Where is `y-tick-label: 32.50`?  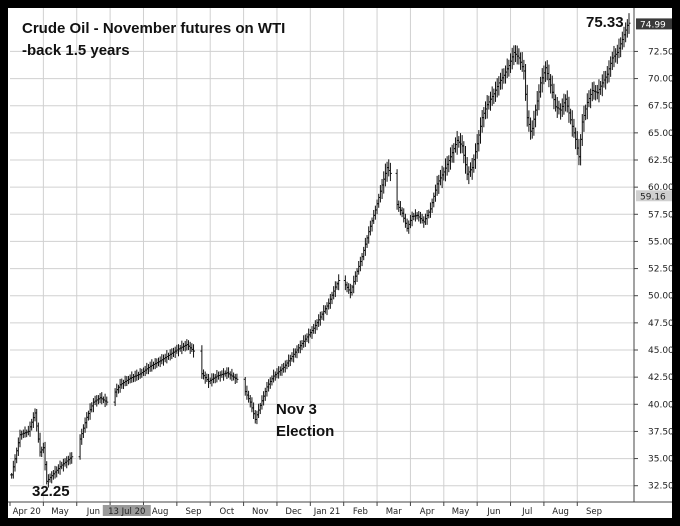 y-tick-label: 32.50 is located at coordinates (661, 487).